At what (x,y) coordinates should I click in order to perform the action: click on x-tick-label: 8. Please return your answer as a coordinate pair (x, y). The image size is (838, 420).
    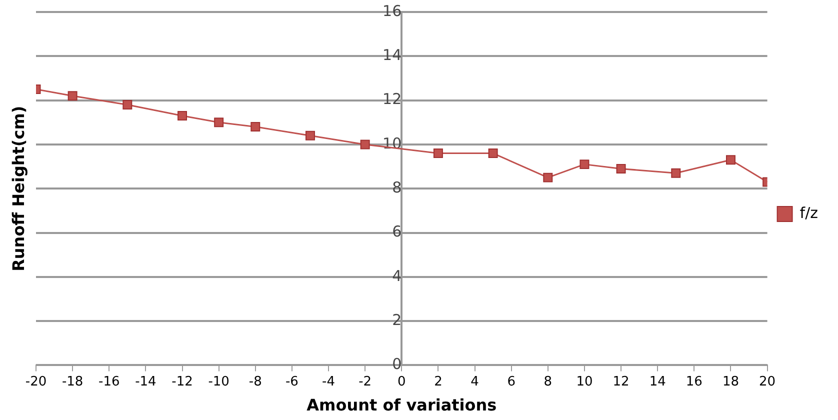
    Looking at the image, I should click on (548, 382).